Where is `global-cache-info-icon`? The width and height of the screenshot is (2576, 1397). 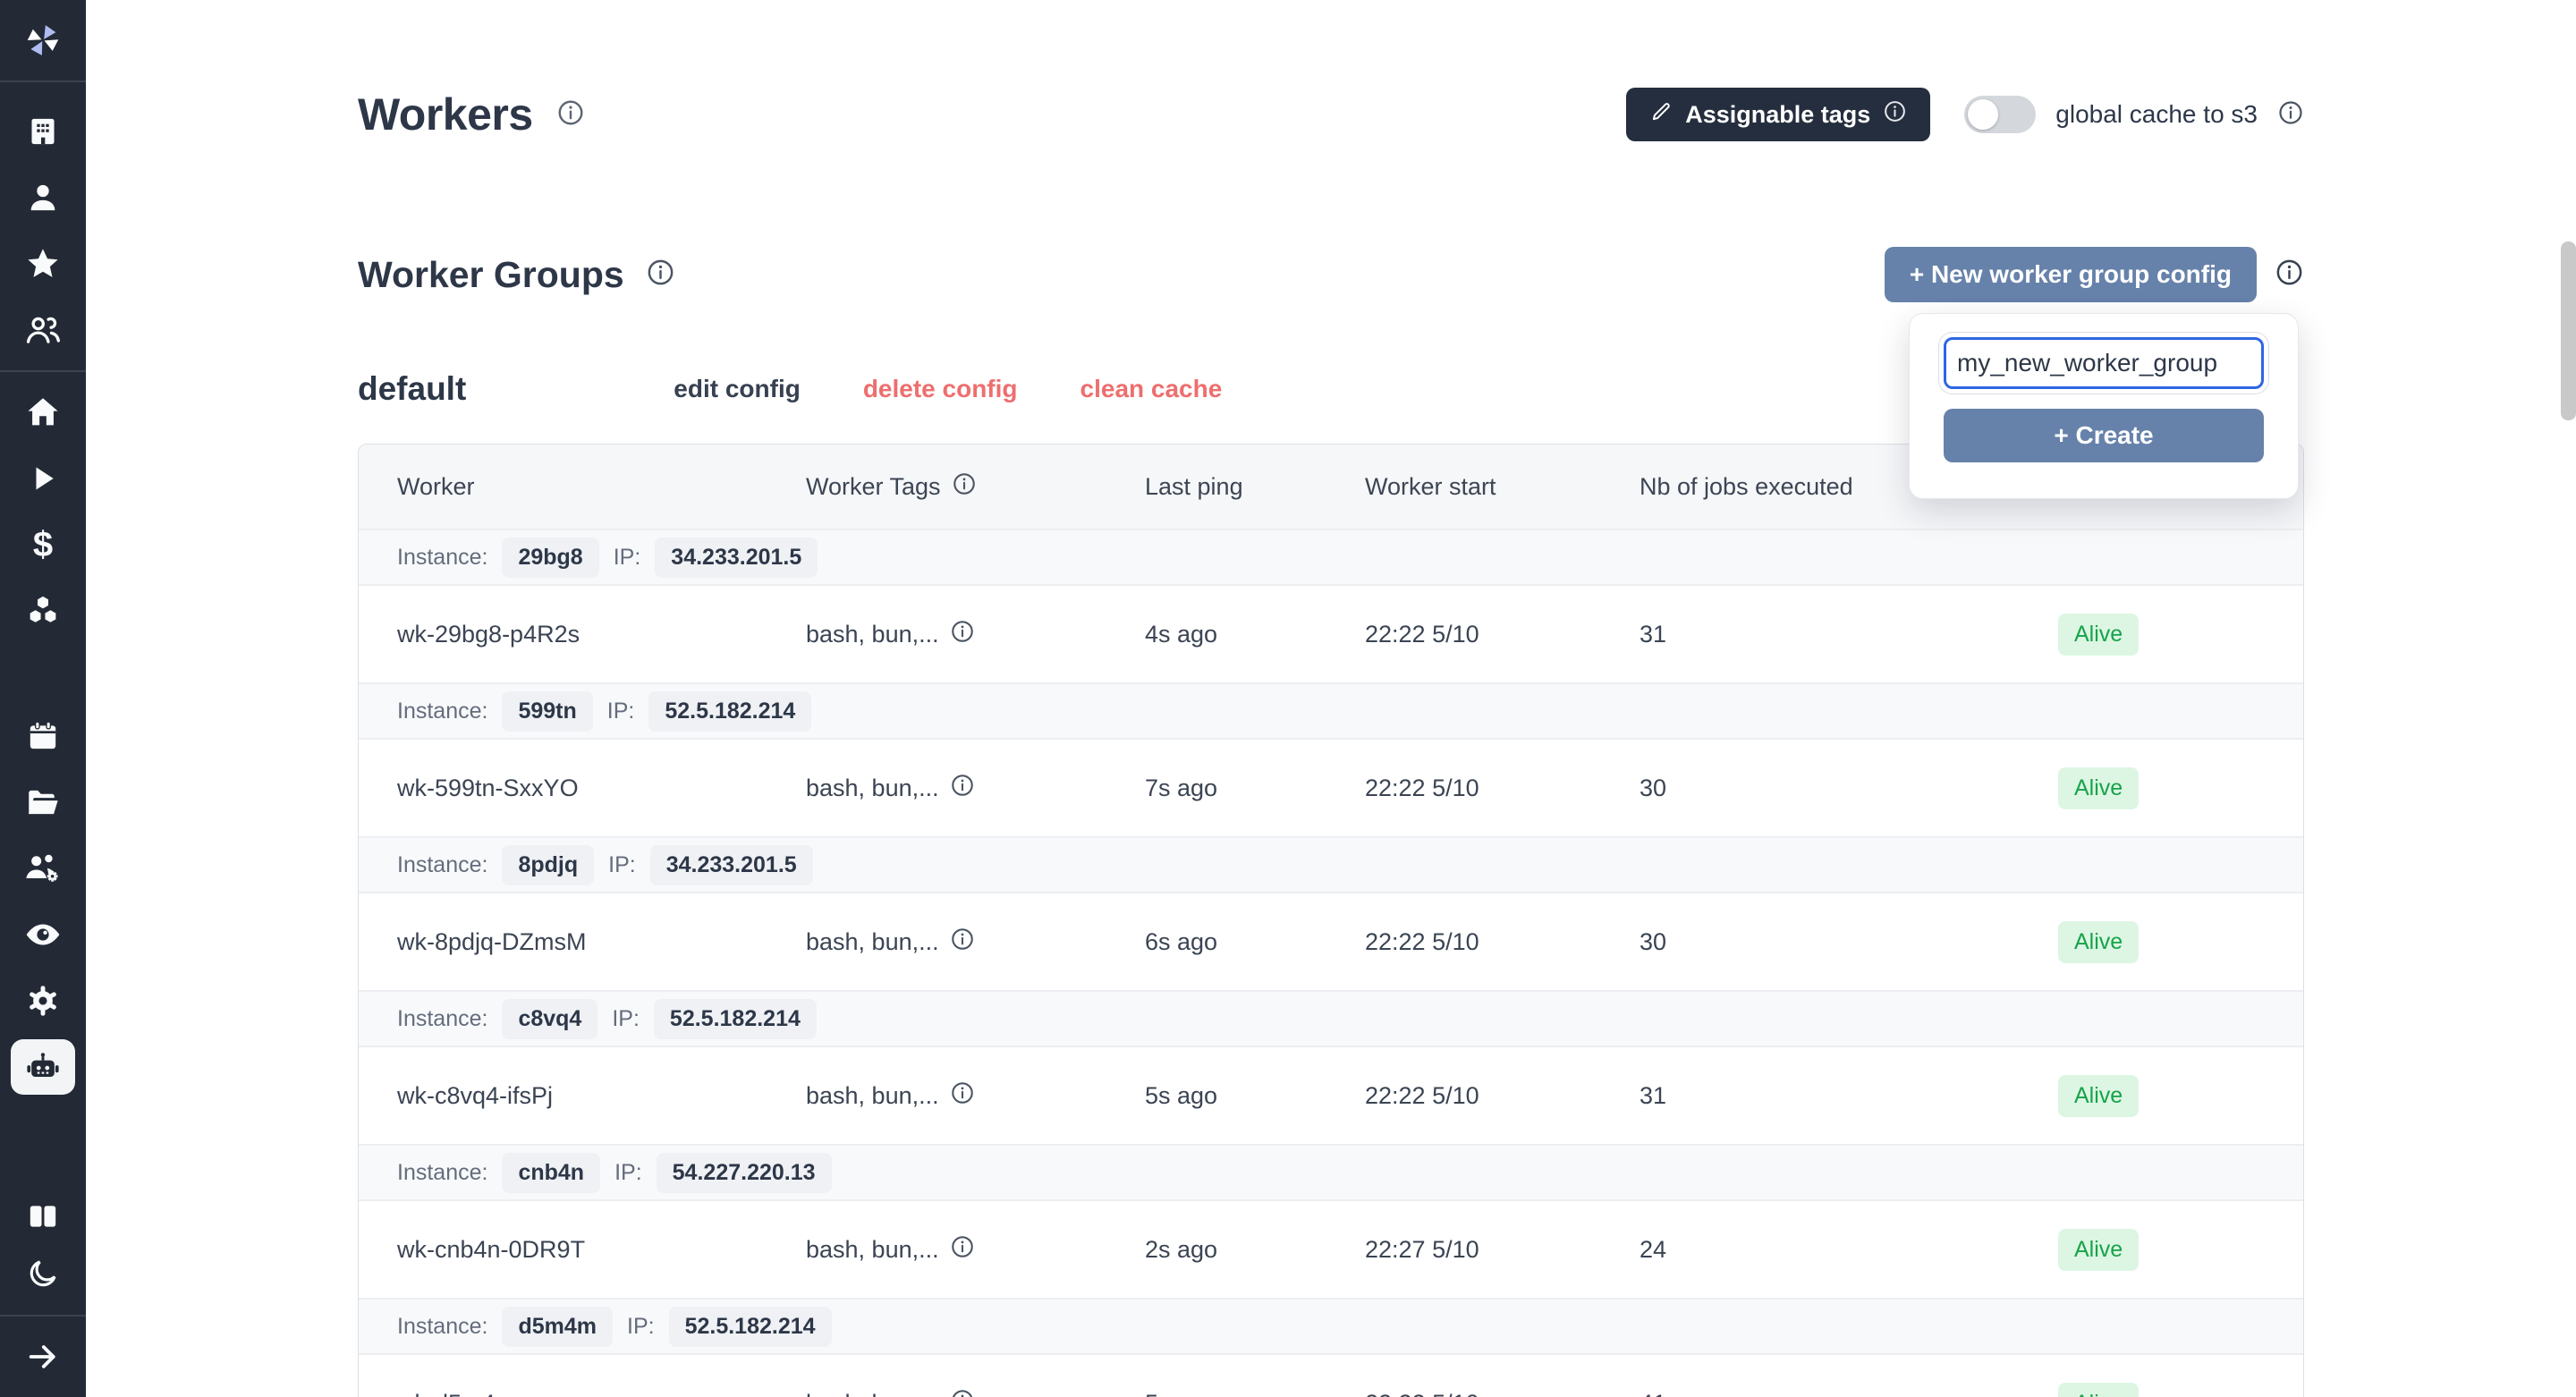 global-cache-info-icon is located at coordinates (2290, 115).